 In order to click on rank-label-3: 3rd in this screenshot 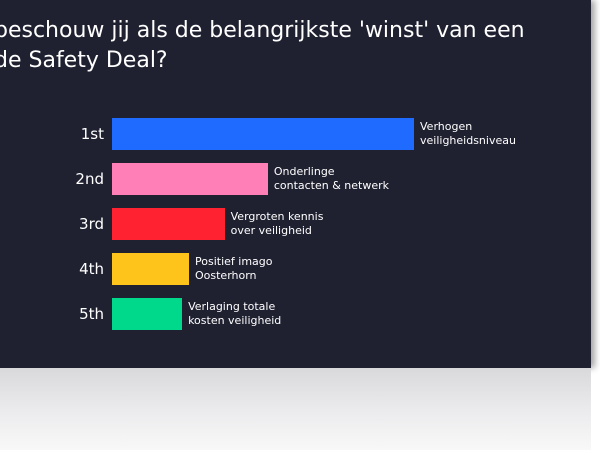, I will do `click(91, 224)`.